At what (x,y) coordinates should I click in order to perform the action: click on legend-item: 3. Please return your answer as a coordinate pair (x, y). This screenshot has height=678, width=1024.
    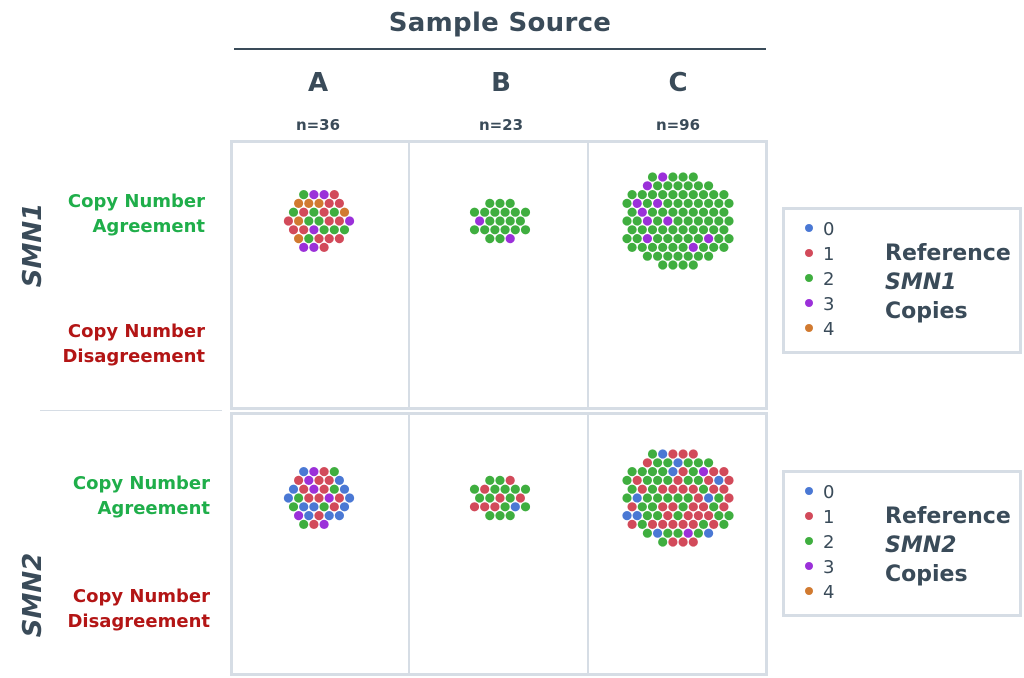
    Looking at the image, I should click on (819, 305).